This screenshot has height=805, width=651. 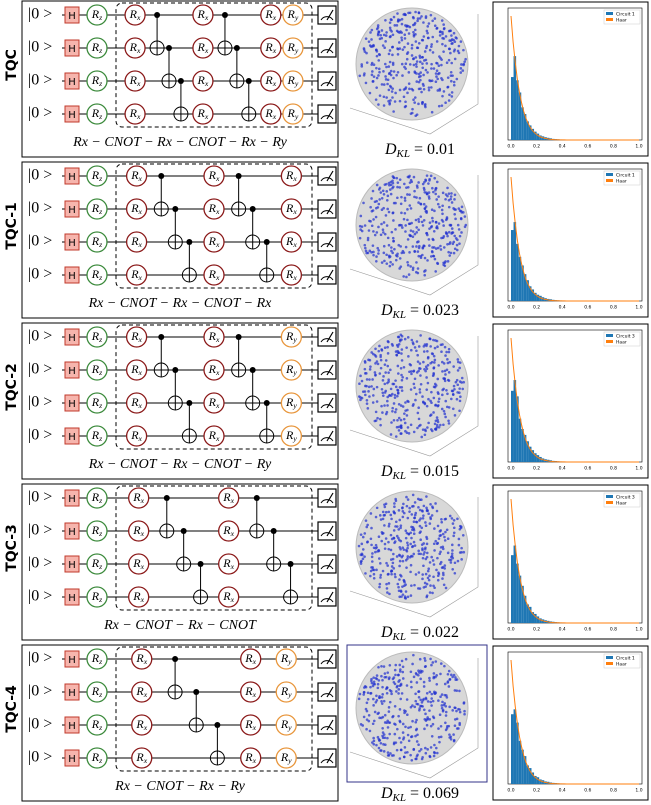 What do you see at coordinates (414, 557) in the screenshot?
I see `axis-frame` at bounding box center [414, 557].